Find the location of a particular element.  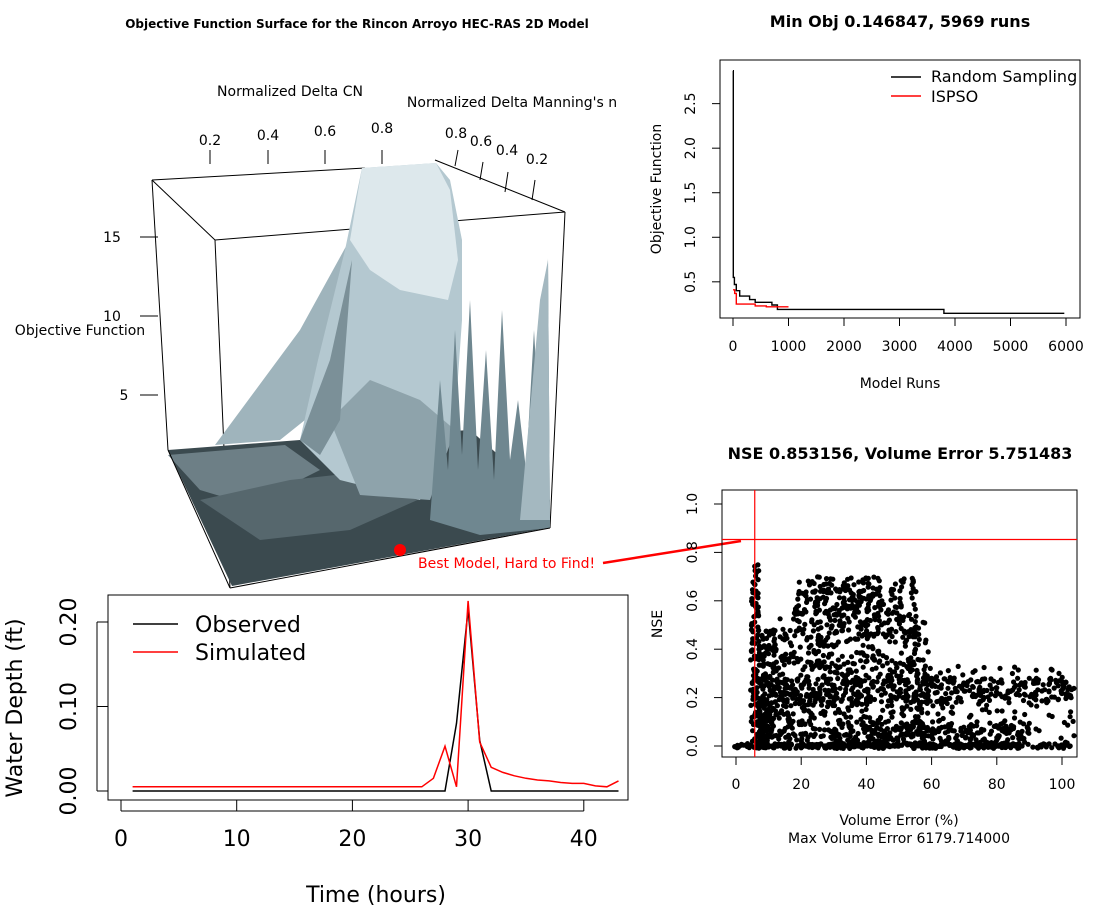

surface-z-ticks: 5 10 15 is located at coordinates (130, 317).